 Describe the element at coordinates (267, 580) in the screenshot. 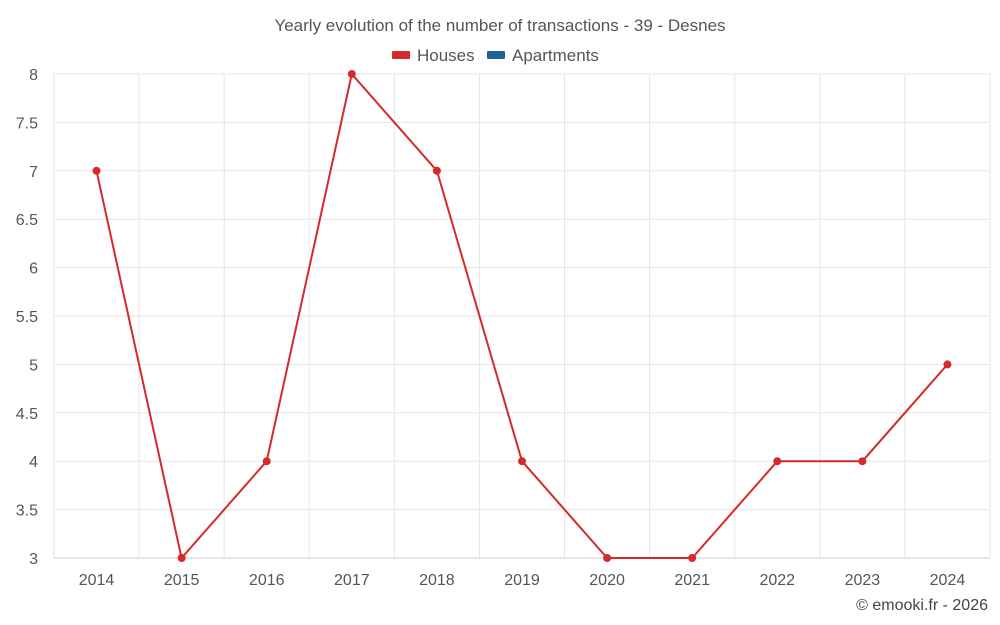

I see `x-tick-label: 2016` at that location.